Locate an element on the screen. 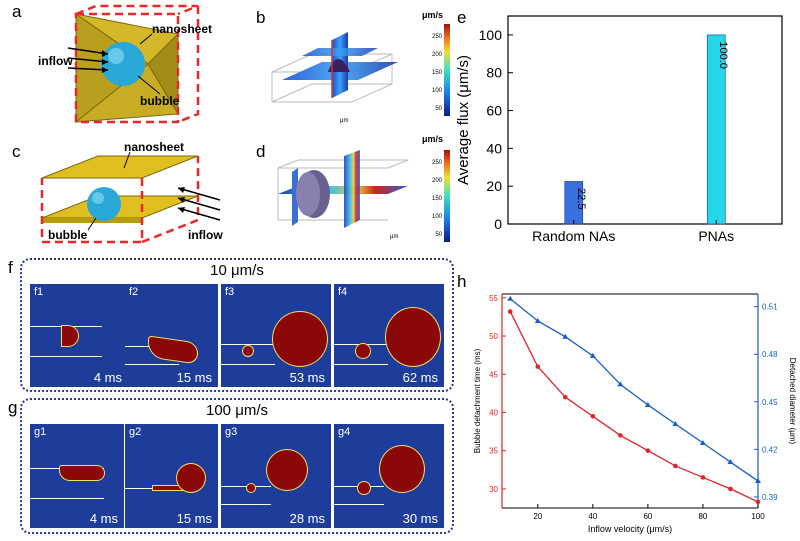 This screenshot has width=800, height=541. frame-g4: g4 30 ms is located at coordinates (389, 476).